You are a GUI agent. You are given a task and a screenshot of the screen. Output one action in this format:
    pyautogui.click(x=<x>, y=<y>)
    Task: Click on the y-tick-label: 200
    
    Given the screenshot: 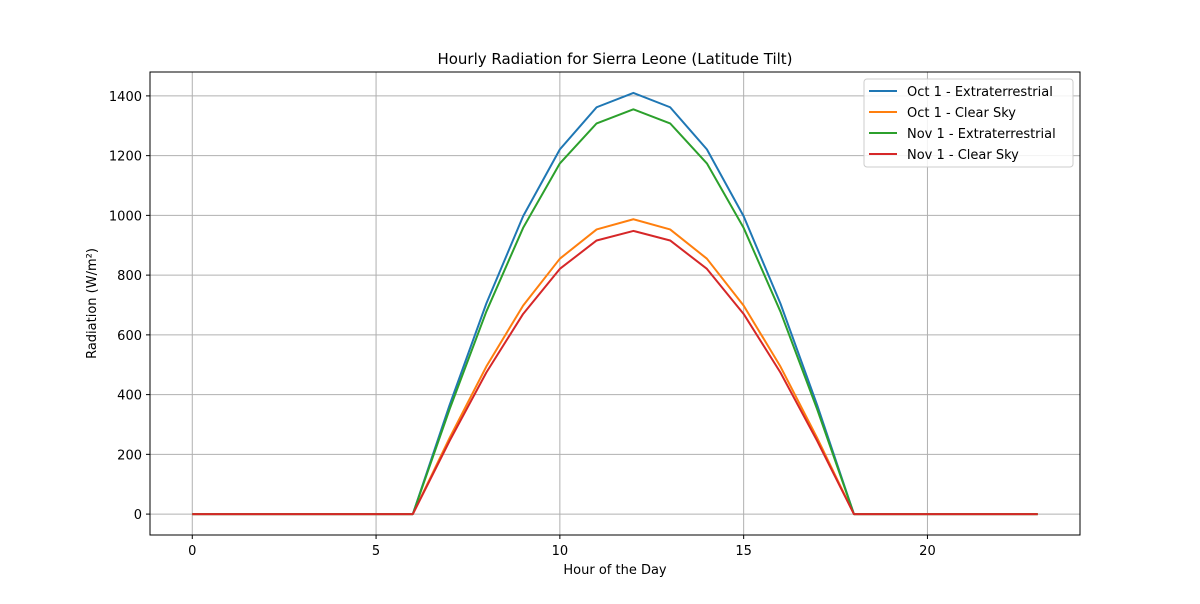 What is the action you would take?
    pyautogui.click(x=129, y=455)
    